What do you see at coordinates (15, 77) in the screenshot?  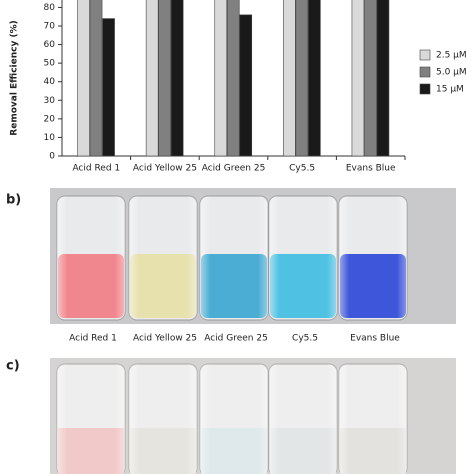 I see `y-axis-label: Removal Efficiency (%)` at bounding box center [15, 77].